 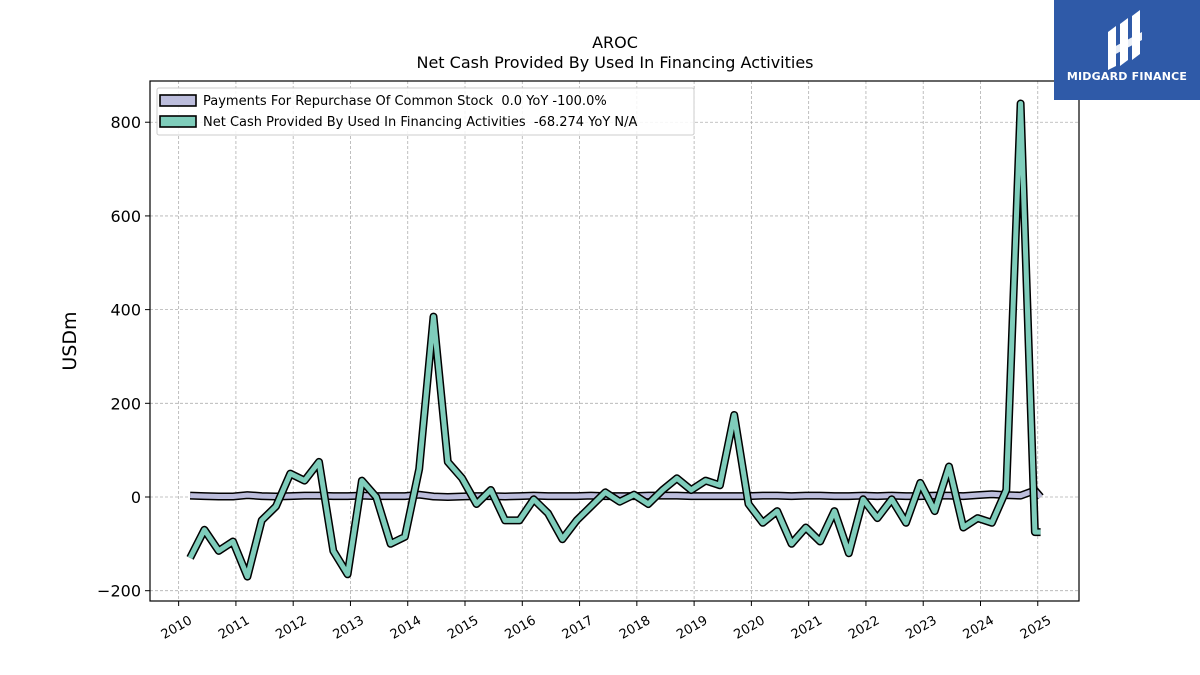 I want to click on y-tick-label: −200, so click(x=119, y=591).